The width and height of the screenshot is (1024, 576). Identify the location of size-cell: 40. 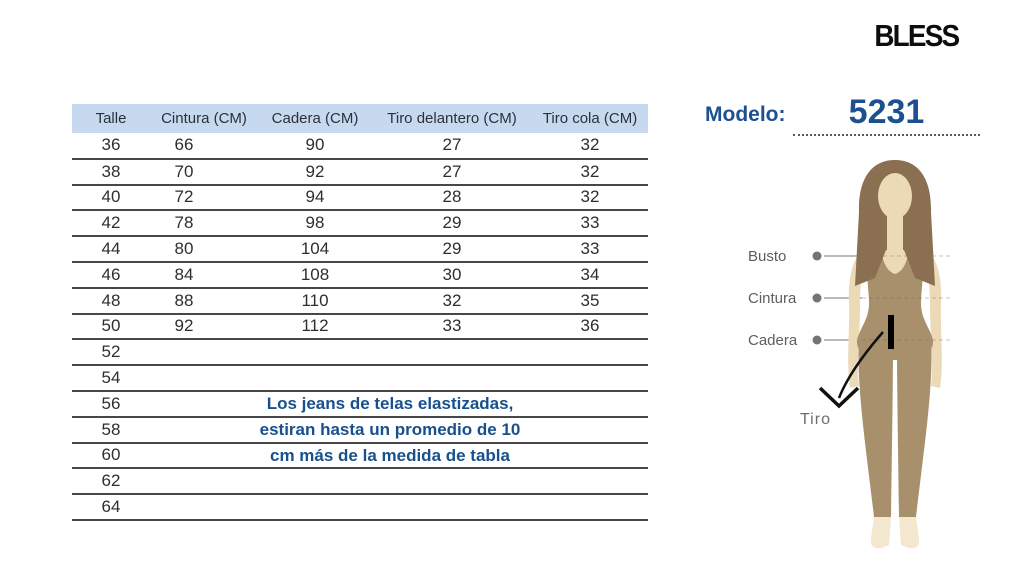
(111, 198).